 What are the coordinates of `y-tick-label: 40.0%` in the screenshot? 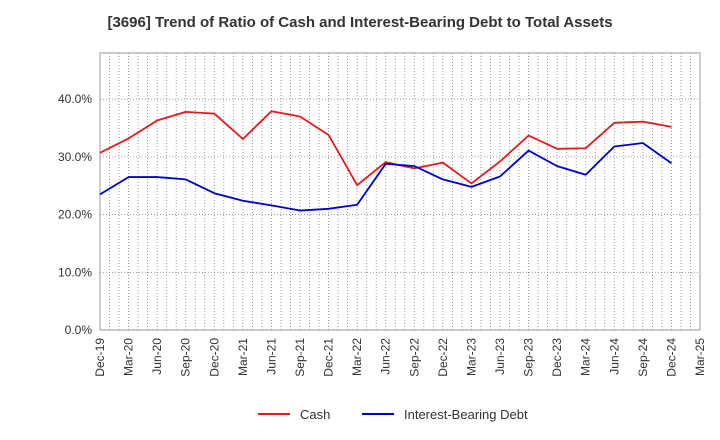 It's located at (75, 99).